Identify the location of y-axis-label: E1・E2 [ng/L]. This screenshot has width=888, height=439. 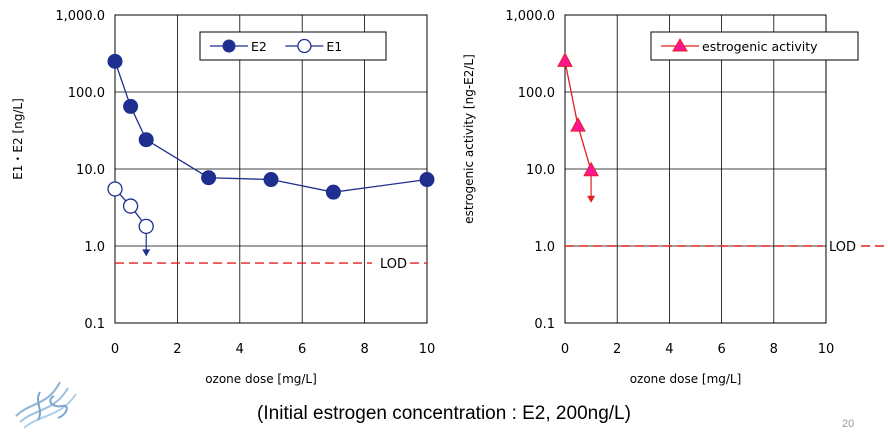
(18, 139).